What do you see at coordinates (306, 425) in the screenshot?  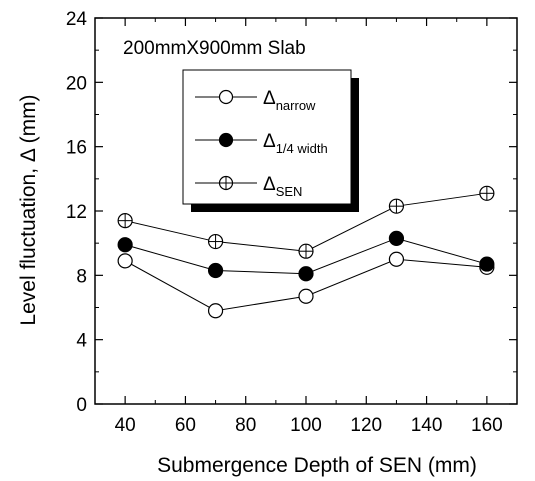 I see `x-tick-label: 100` at bounding box center [306, 425].